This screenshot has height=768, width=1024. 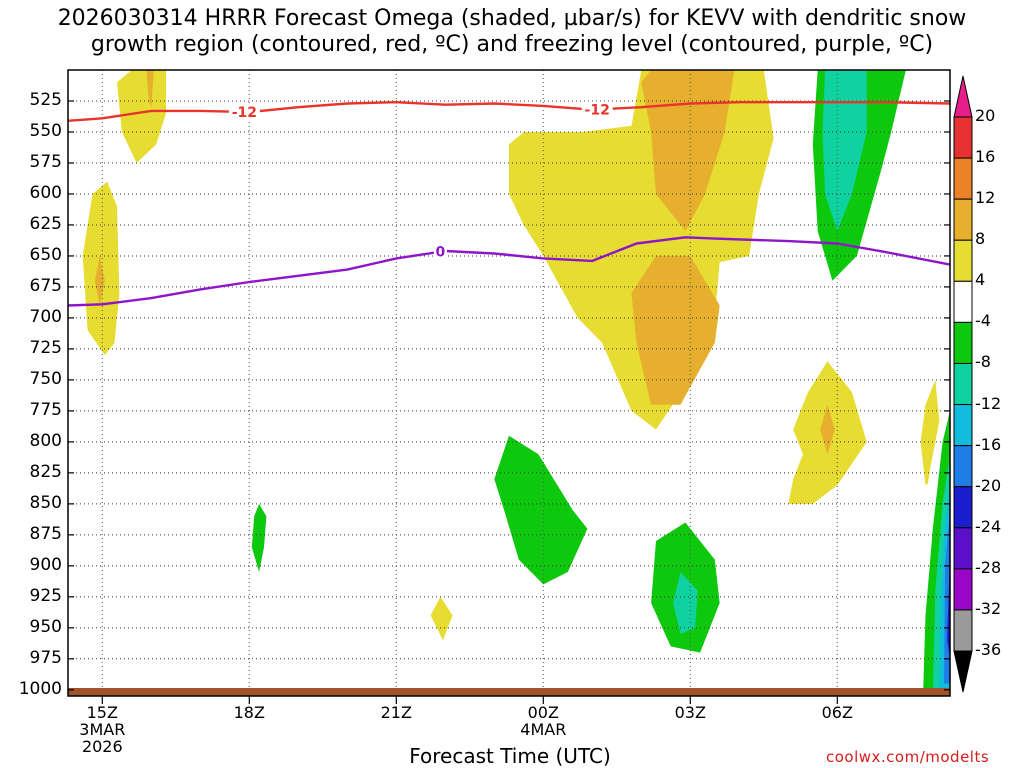 I want to click on colorbar-top-arrow, so click(x=963, y=96).